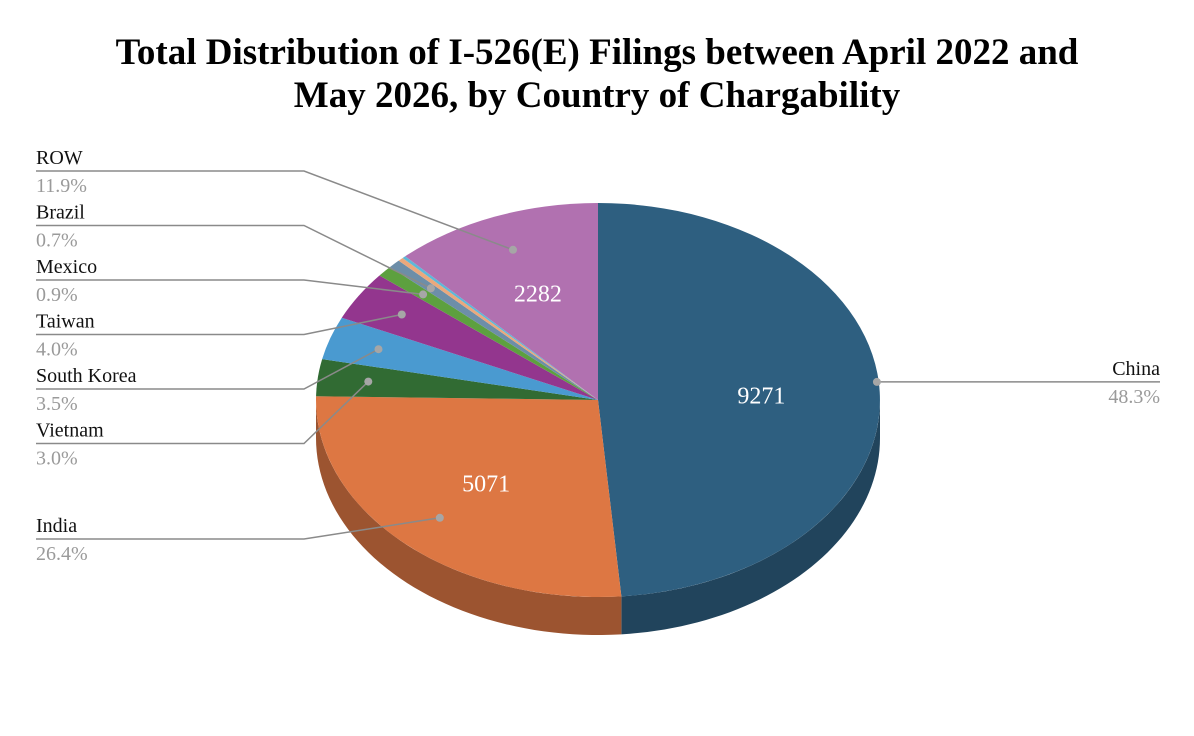  I want to click on pie-slice-vietnam, so click(457, 379).